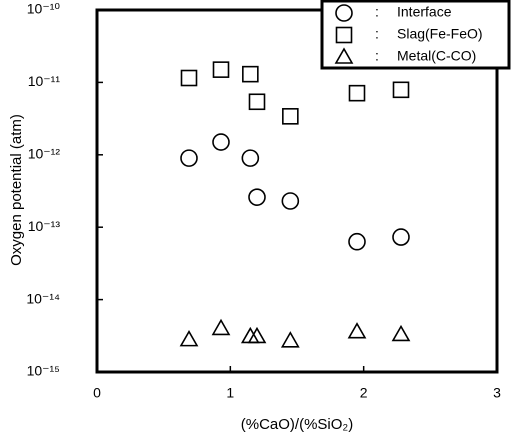 The image size is (512, 441). Describe the element at coordinates (43, 298) in the screenshot. I see `y-tick-label: 10⁻¹⁴` at that location.